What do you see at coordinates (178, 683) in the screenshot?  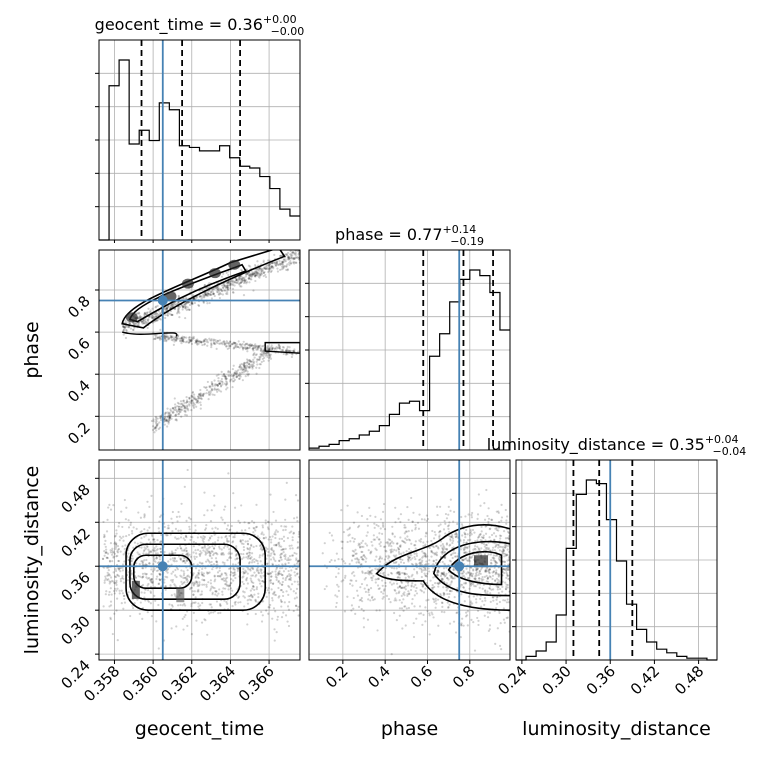 I see `x-tick-label: 0.362` at bounding box center [178, 683].